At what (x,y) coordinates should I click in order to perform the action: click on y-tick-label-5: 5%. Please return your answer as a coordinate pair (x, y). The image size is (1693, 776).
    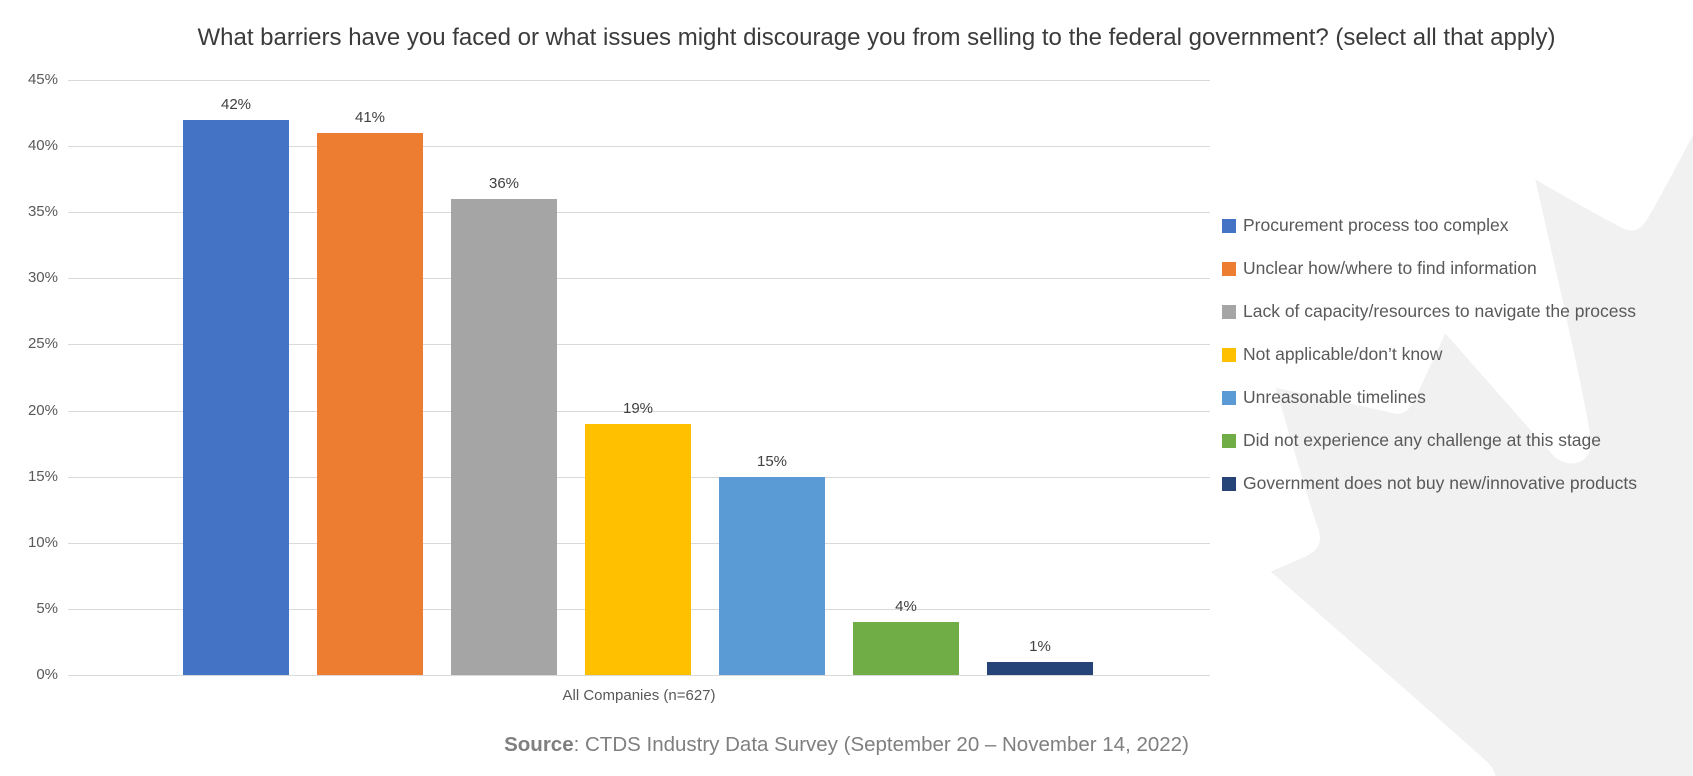
    Looking at the image, I should click on (47, 608).